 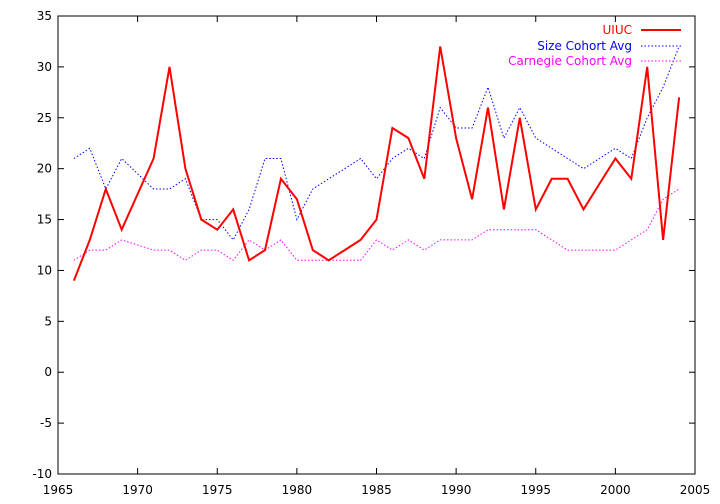 What do you see at coordinates (584, 46) in the screenshot?
I see `legend-label-1: Size Cohort Avg` at bounding box center [584, 46].